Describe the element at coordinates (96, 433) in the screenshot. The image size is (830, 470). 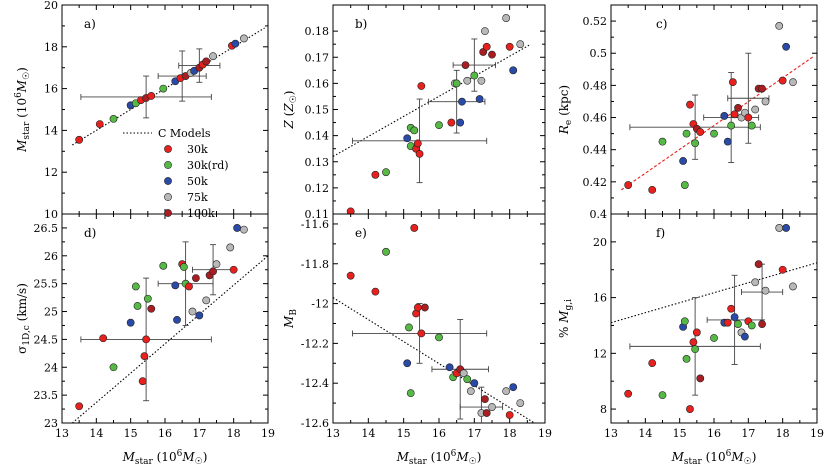
I see `x-tick-label: 14` at that location.